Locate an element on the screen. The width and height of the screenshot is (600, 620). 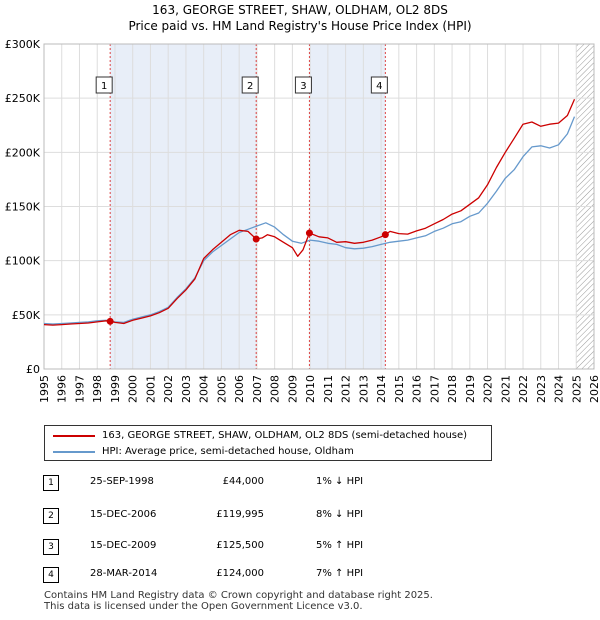
y-tick-label: £300K is located at coordinates (23, 44).